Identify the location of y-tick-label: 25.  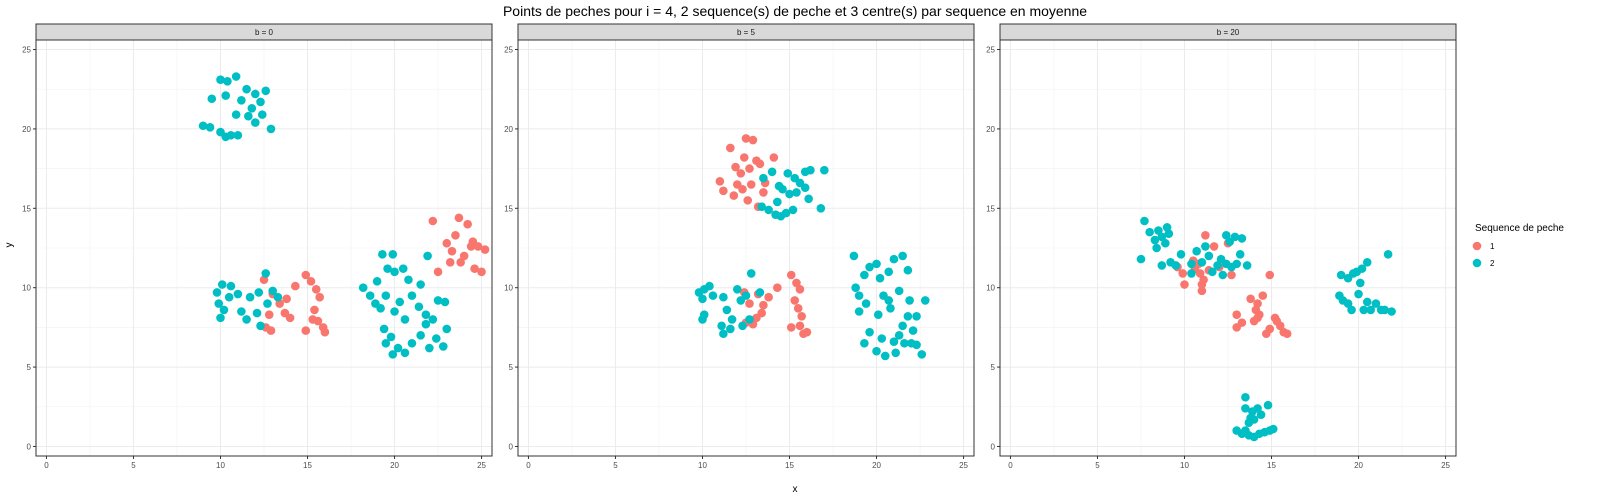
(990, 50).